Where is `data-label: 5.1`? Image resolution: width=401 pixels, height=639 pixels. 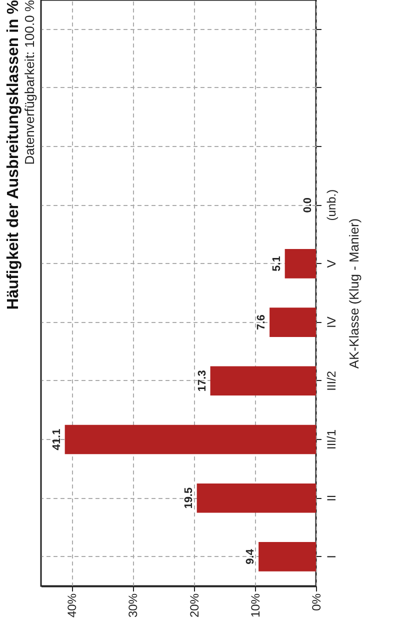
data-label: 5.1 is located at coordinates (276, 264).